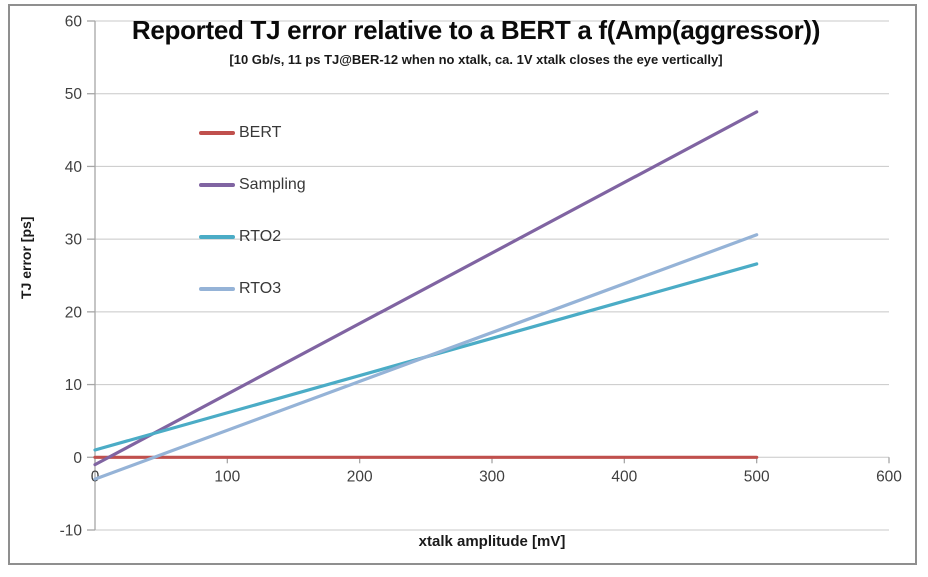  I want to click on legend-swatch-bert, so click(217, 133).